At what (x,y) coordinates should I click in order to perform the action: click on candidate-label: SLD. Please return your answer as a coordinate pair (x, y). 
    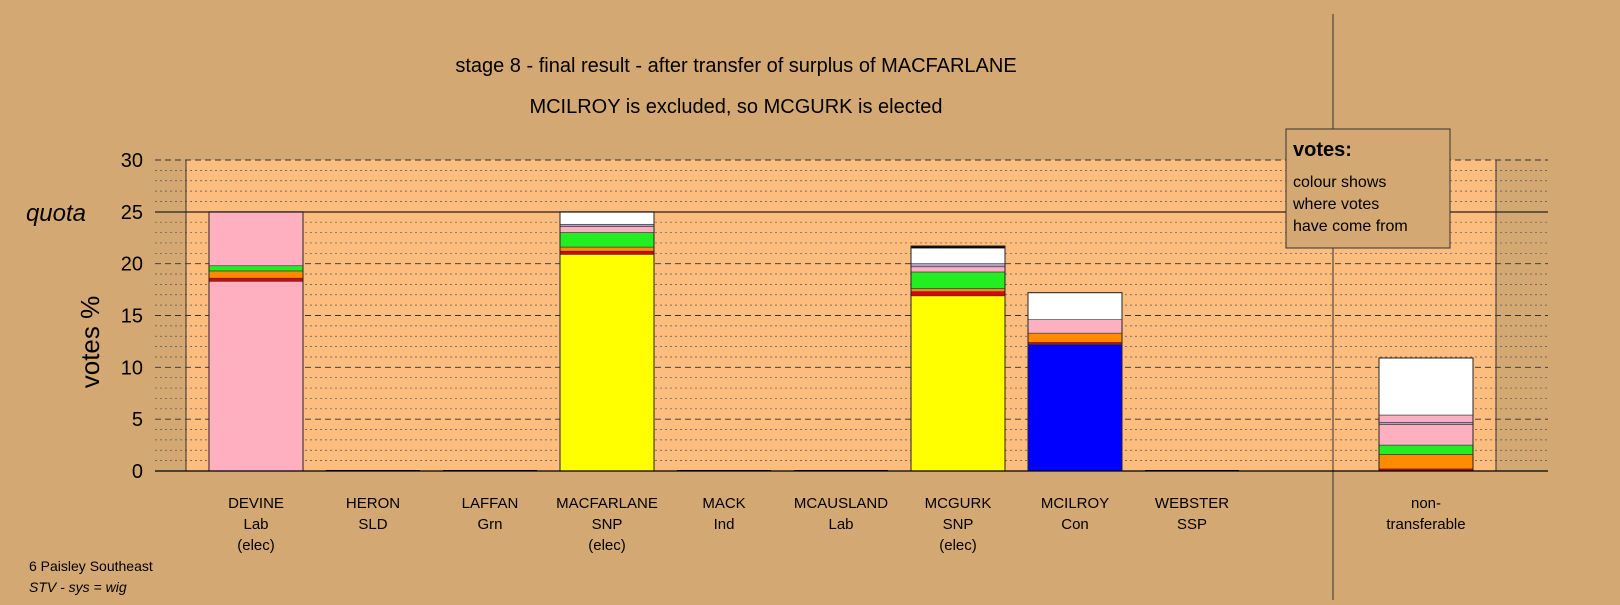
    Looking at the image, I should click on (372, 524).